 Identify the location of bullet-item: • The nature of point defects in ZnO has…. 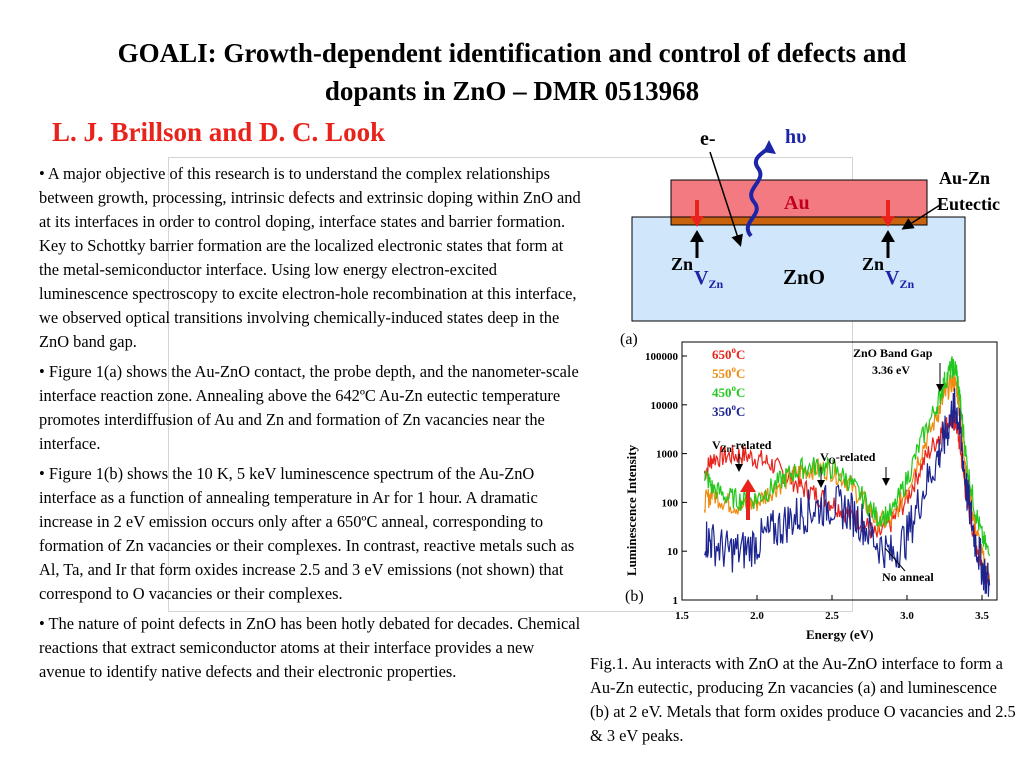
(310, 647).